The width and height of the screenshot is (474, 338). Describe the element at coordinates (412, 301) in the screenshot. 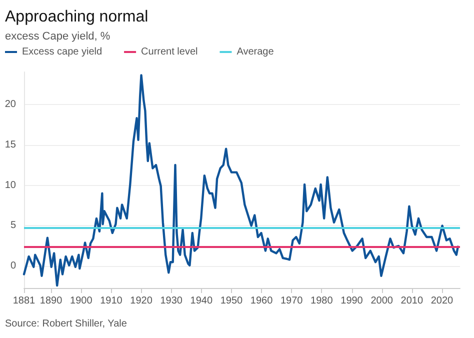

I see `x-tick-label: 2010` at that location.